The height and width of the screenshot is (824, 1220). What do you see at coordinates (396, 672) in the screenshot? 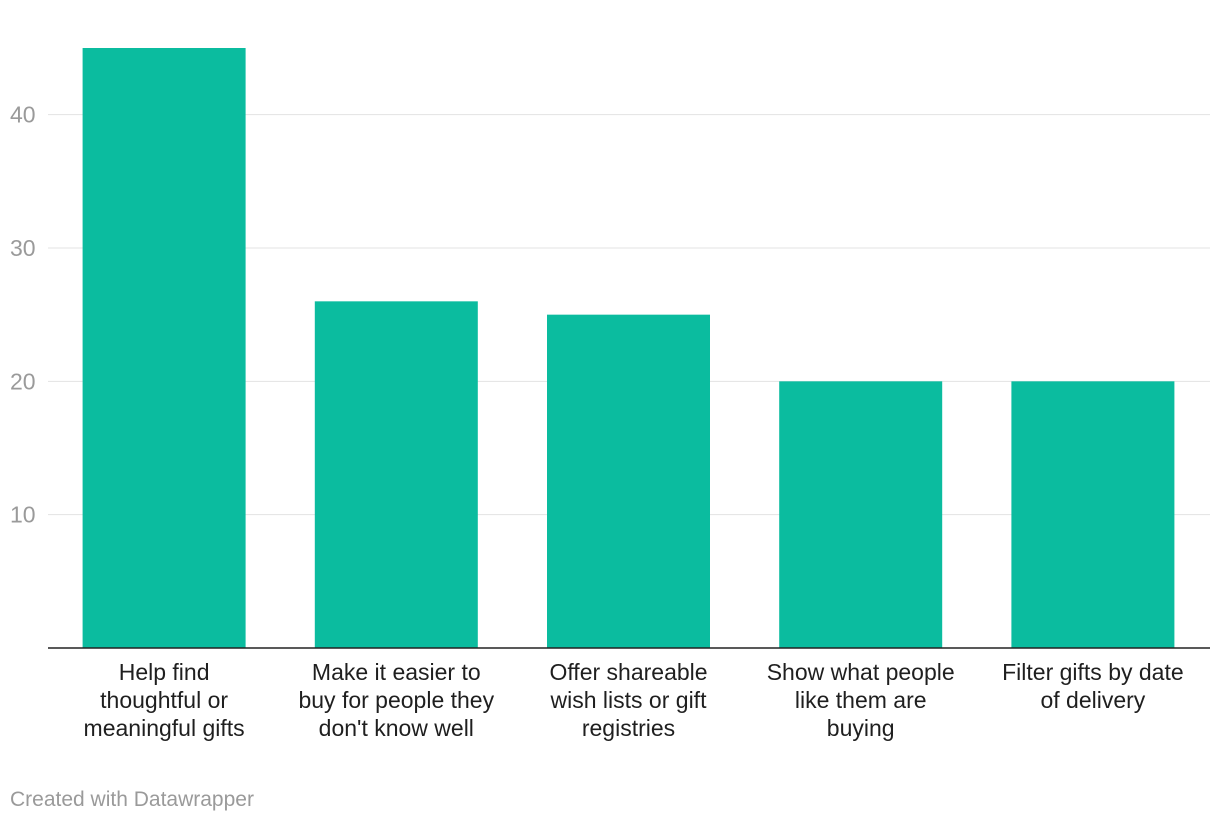
I see `category-label-2-line-1: Make it easier to` at bounding box center [396, 672].